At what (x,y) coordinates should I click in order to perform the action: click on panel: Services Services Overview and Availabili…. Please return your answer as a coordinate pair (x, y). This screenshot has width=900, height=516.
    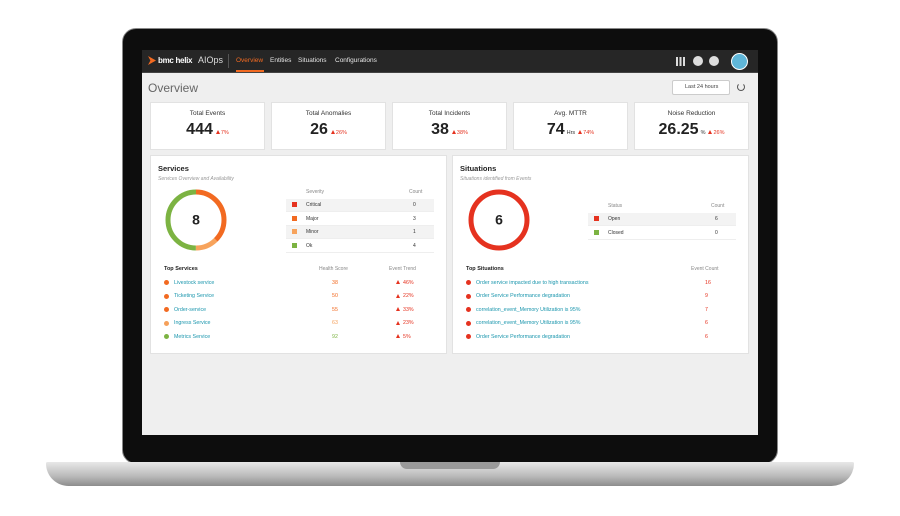
    Looking at the image, I should click on (298, 254).